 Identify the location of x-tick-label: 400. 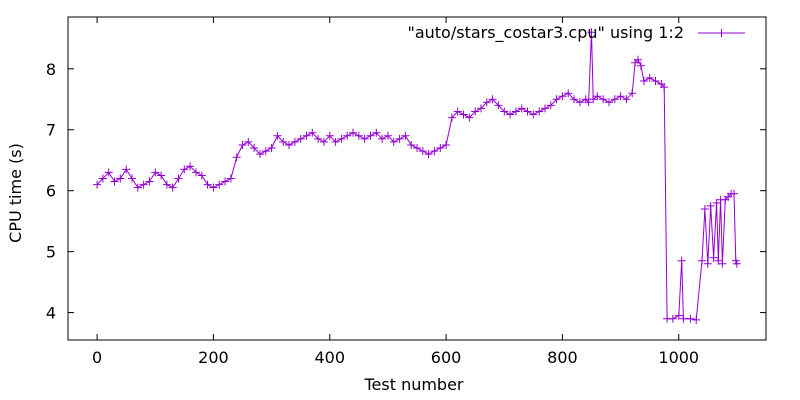
(329, 357).